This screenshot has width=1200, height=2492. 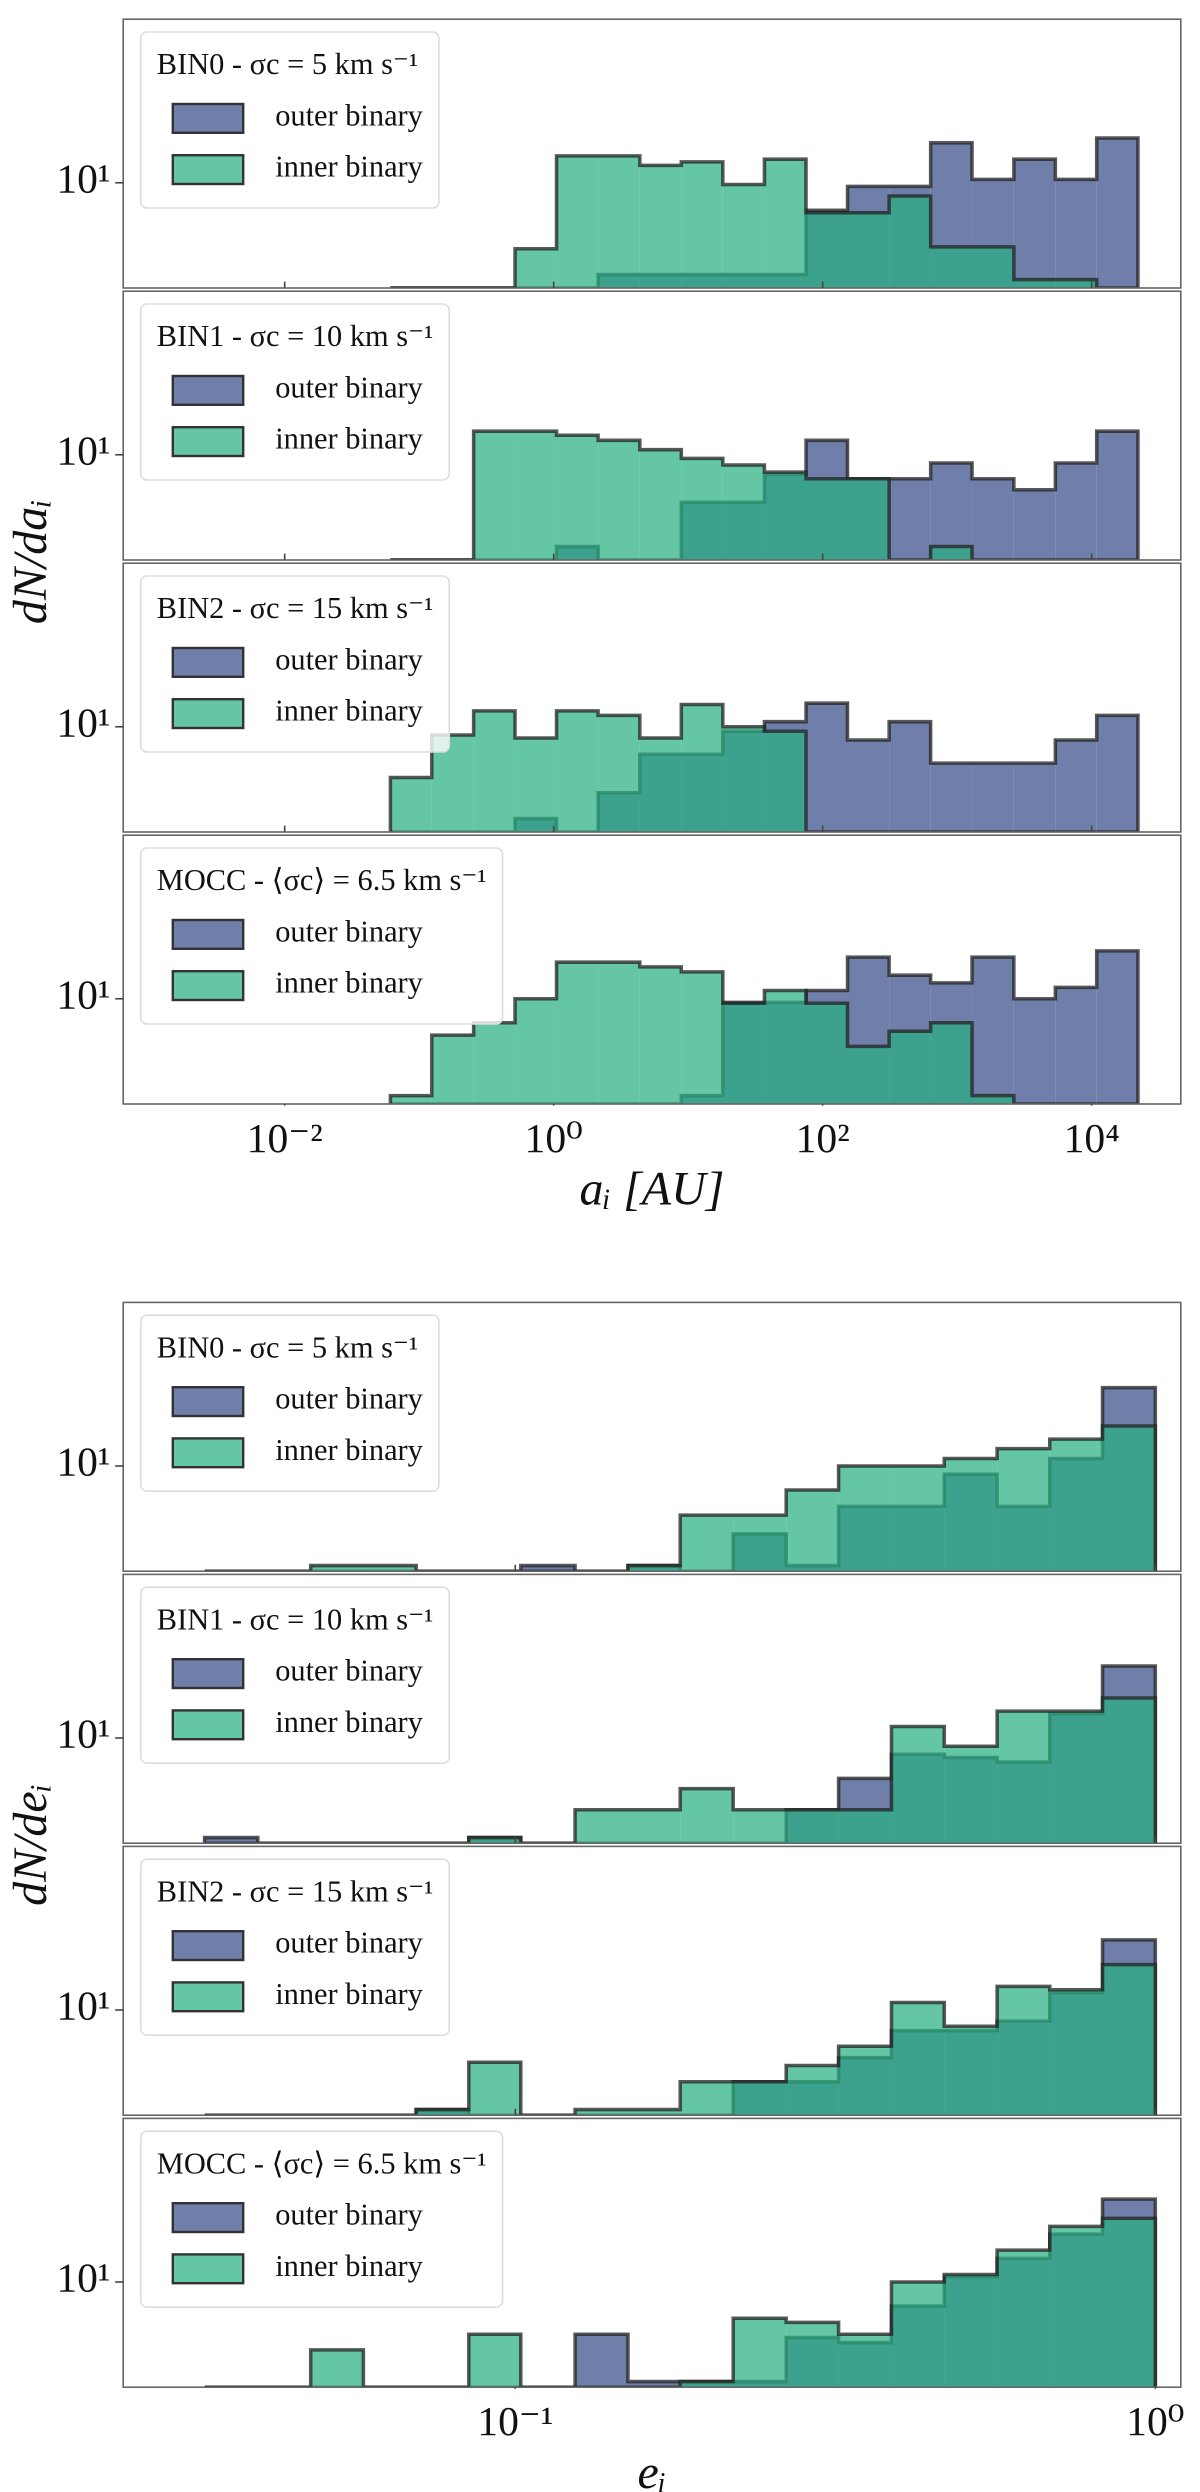 I want to click on legend-title: BIN2 - σc = 15 km s⁻¹, so click(x=295, y=608).